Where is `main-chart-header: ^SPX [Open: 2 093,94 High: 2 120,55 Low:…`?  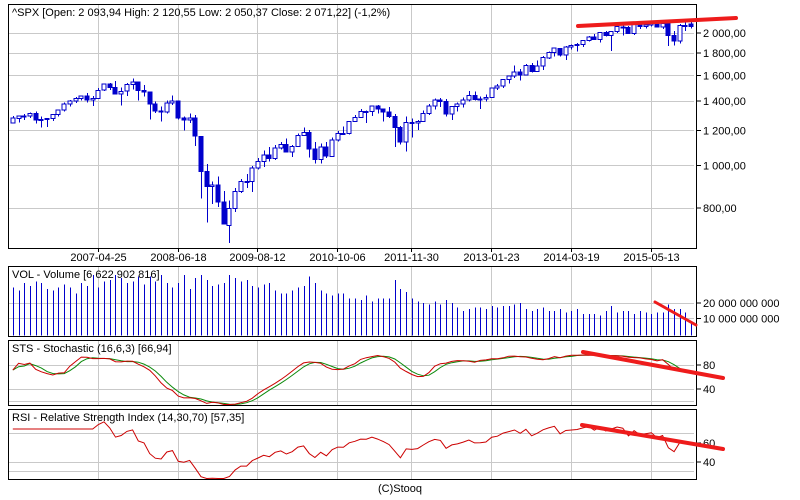 main-chart-header: ^SPX [Open: 2 093,94 High: 2 120,55 Low:… is located at coordinates (201, 13).